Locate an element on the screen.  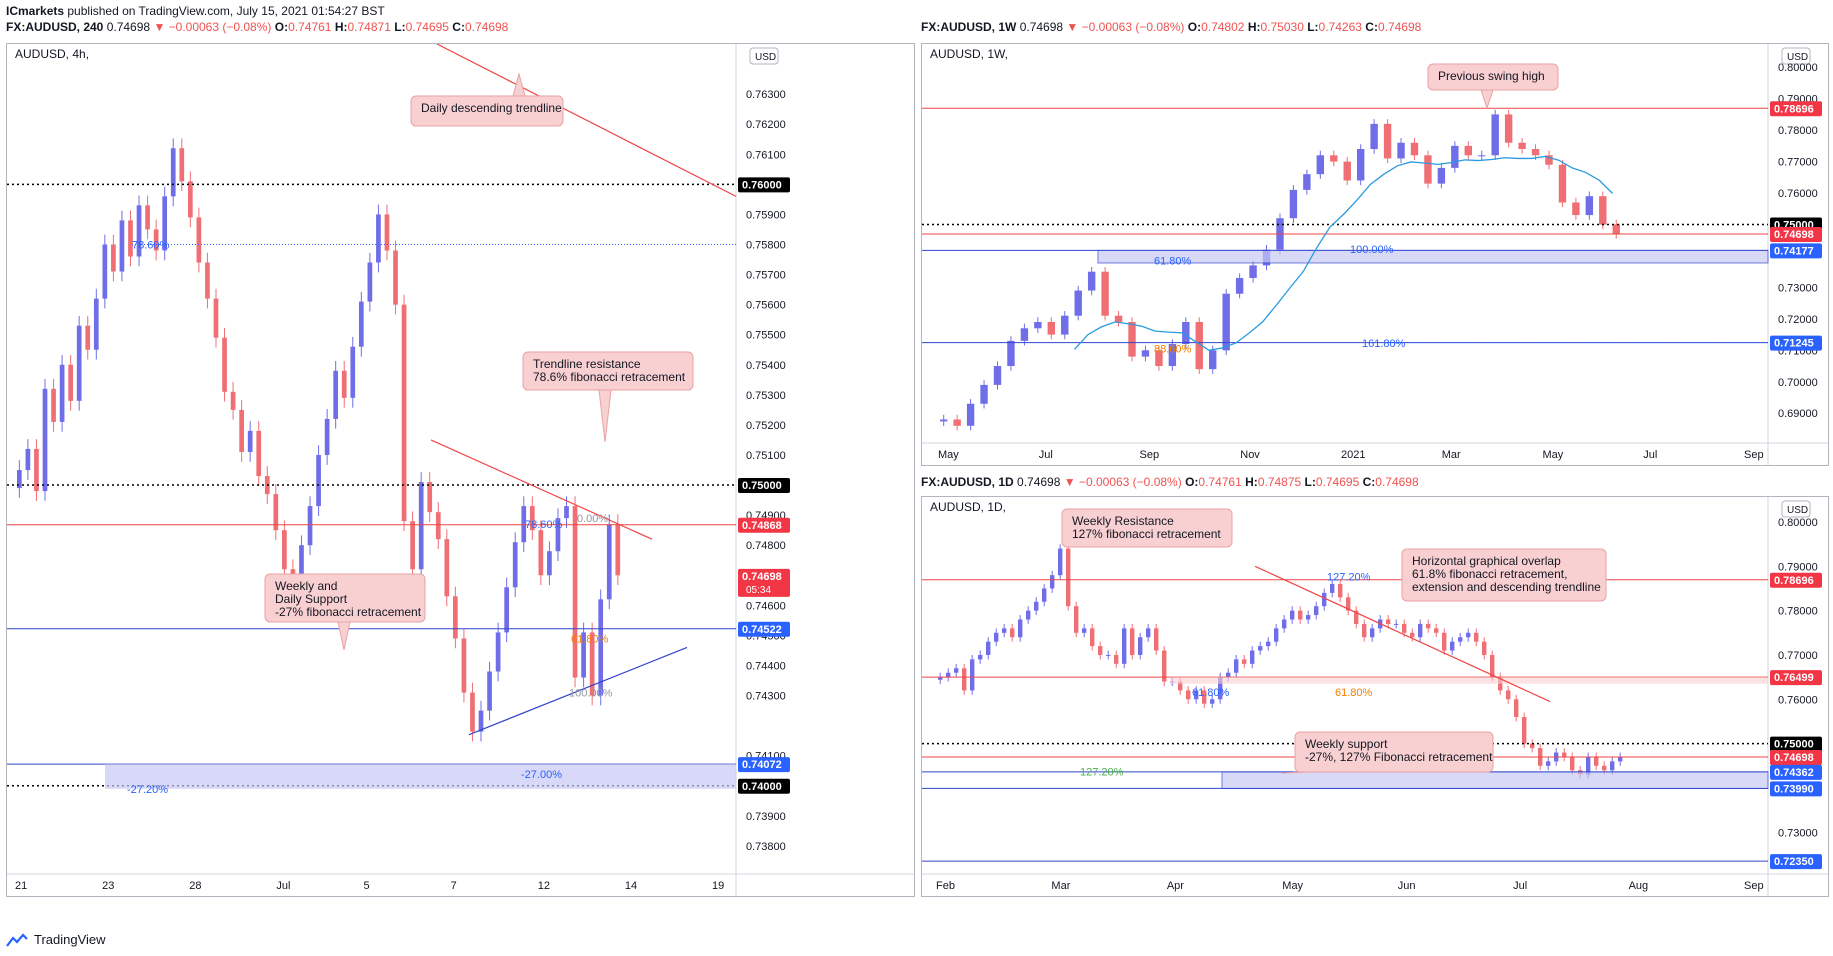
price-tag-label: 0.74177 is located at coordinates (1794, 251).